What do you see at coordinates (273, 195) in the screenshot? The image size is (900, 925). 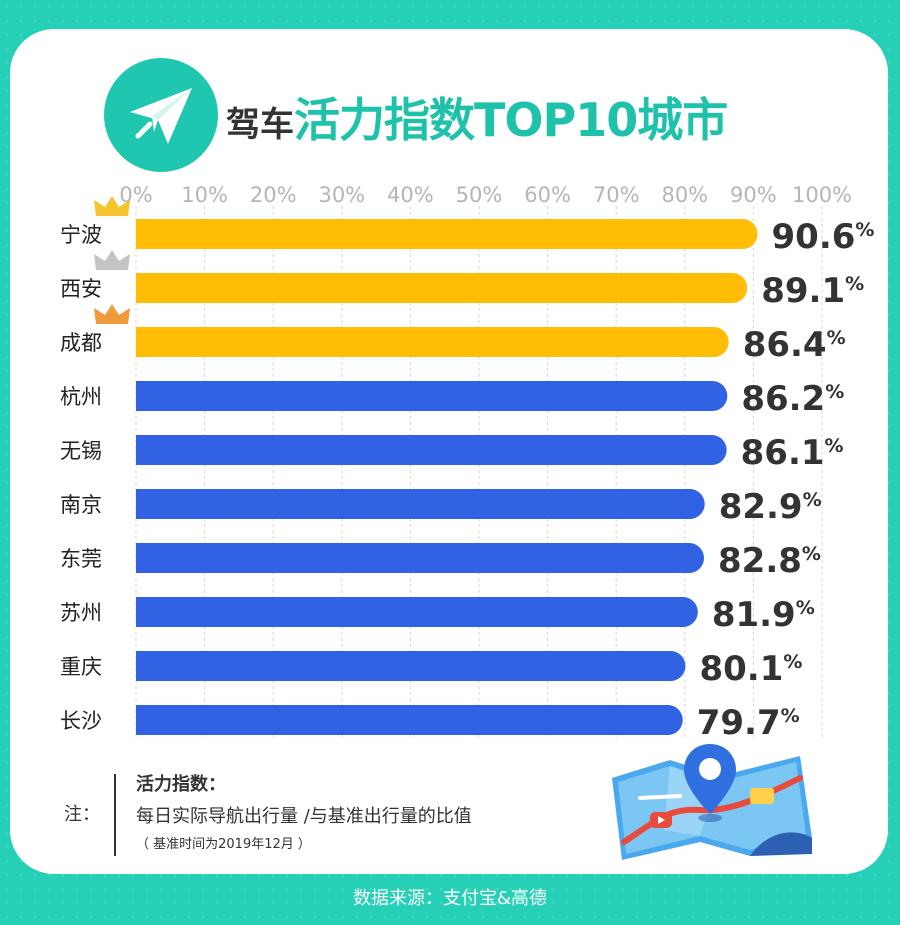 I see `x-tick-label: 20%` at bounding box center [273, 195].